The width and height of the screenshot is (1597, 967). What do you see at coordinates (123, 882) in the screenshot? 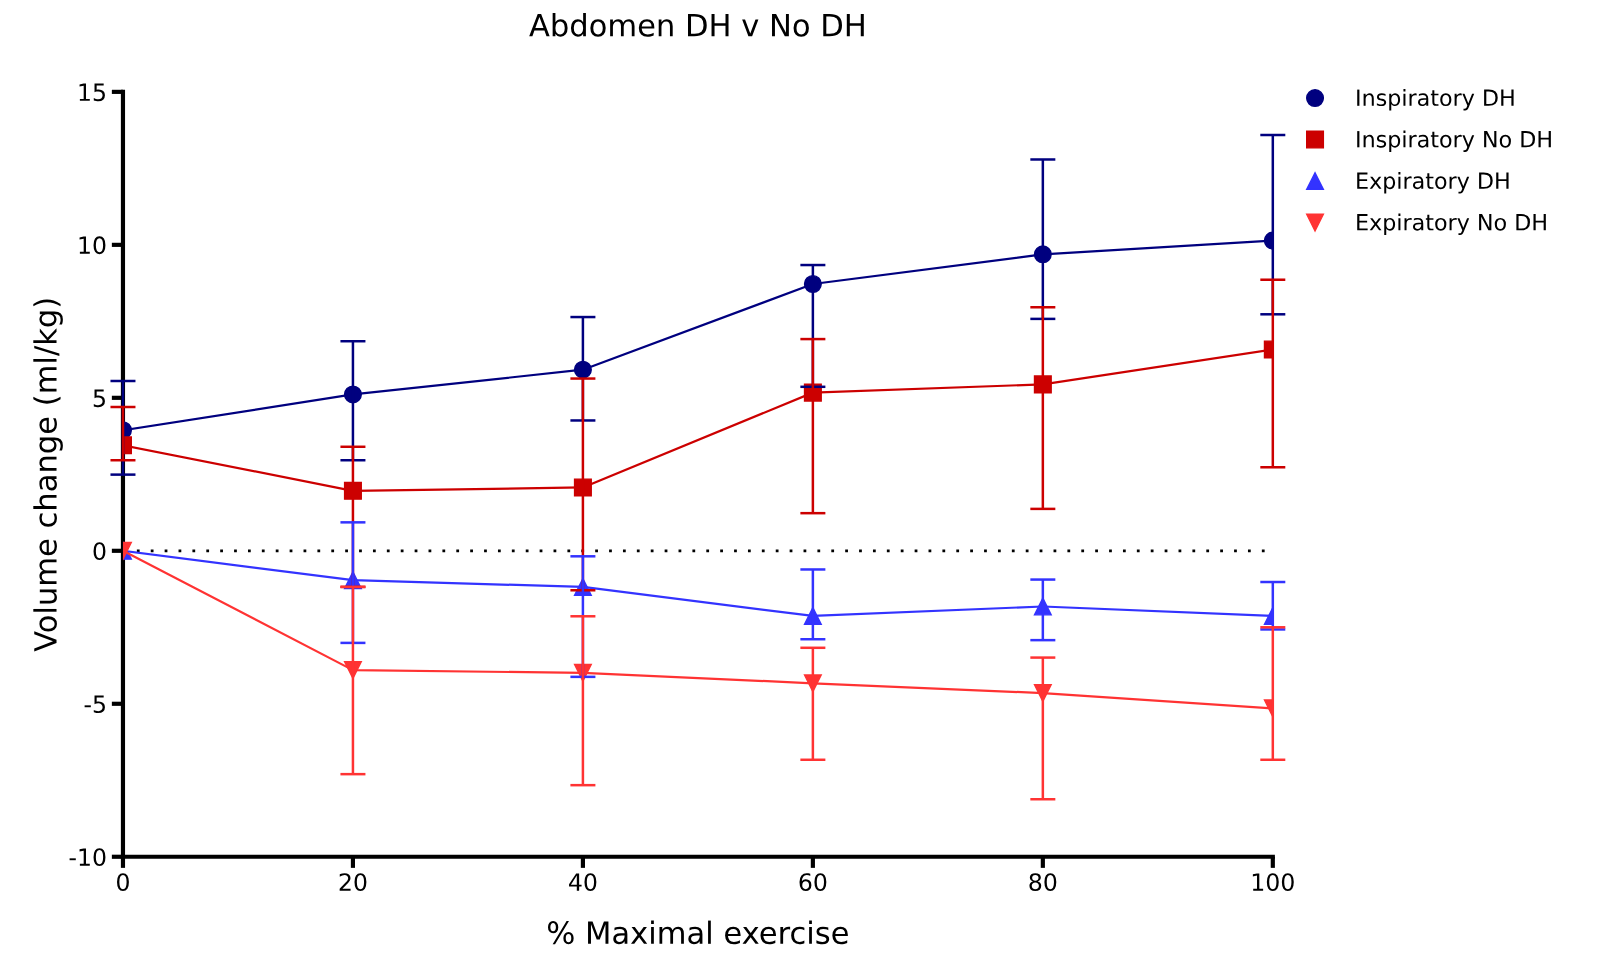
I see `x-tick-label: 0` at bounding box center [123, 882].